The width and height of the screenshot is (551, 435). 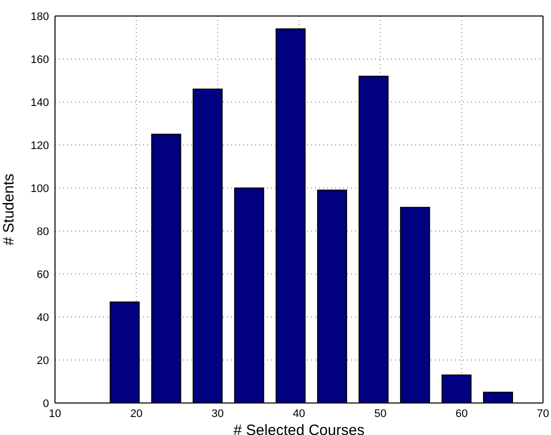 I want to click on x-tick-label: 20, so click(x=136, y=414).